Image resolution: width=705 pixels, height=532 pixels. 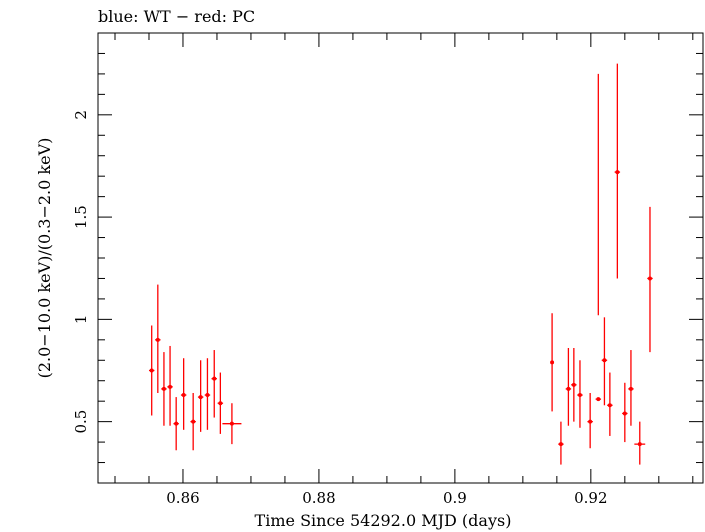 What do you see at coordinates (182, 498) in the screenshot?
I see `x-tick-label: 0.86` at bounding box center [182, 498].